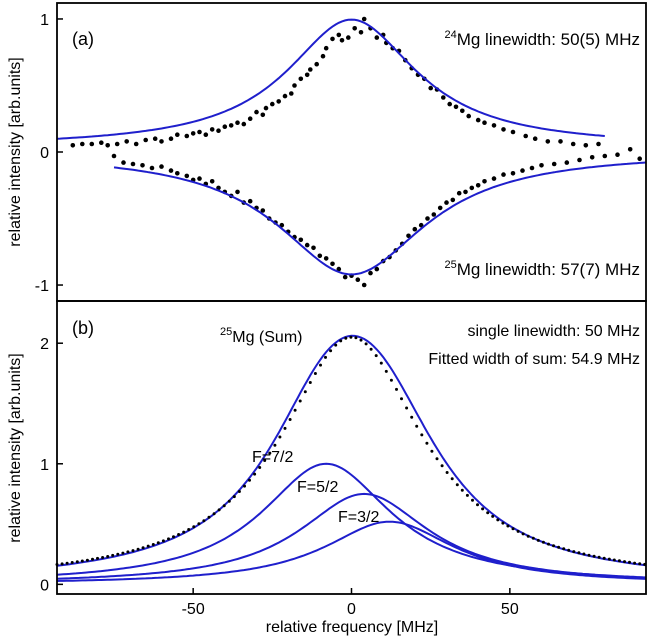 The image size is (649, 637). Describe the element at coordinates (51, 465) in the screenshot. I see `b-y-ticks: 0 1 2` at that location.